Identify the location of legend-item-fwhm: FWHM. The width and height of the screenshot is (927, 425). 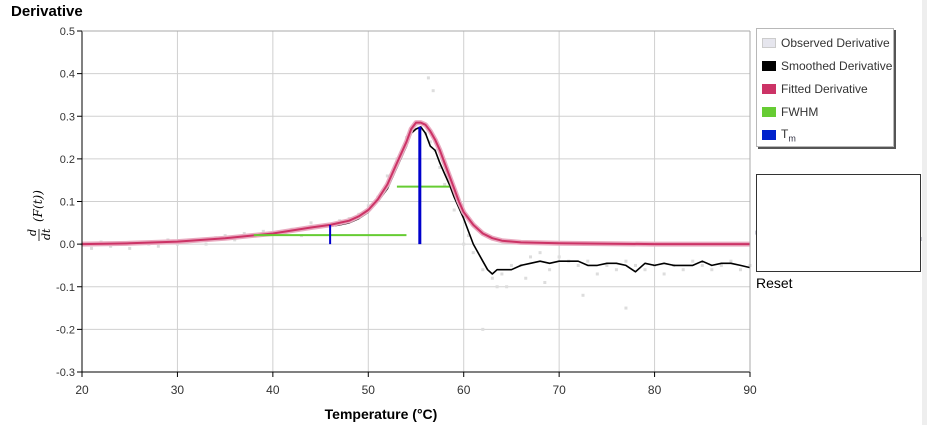
(790, 112).